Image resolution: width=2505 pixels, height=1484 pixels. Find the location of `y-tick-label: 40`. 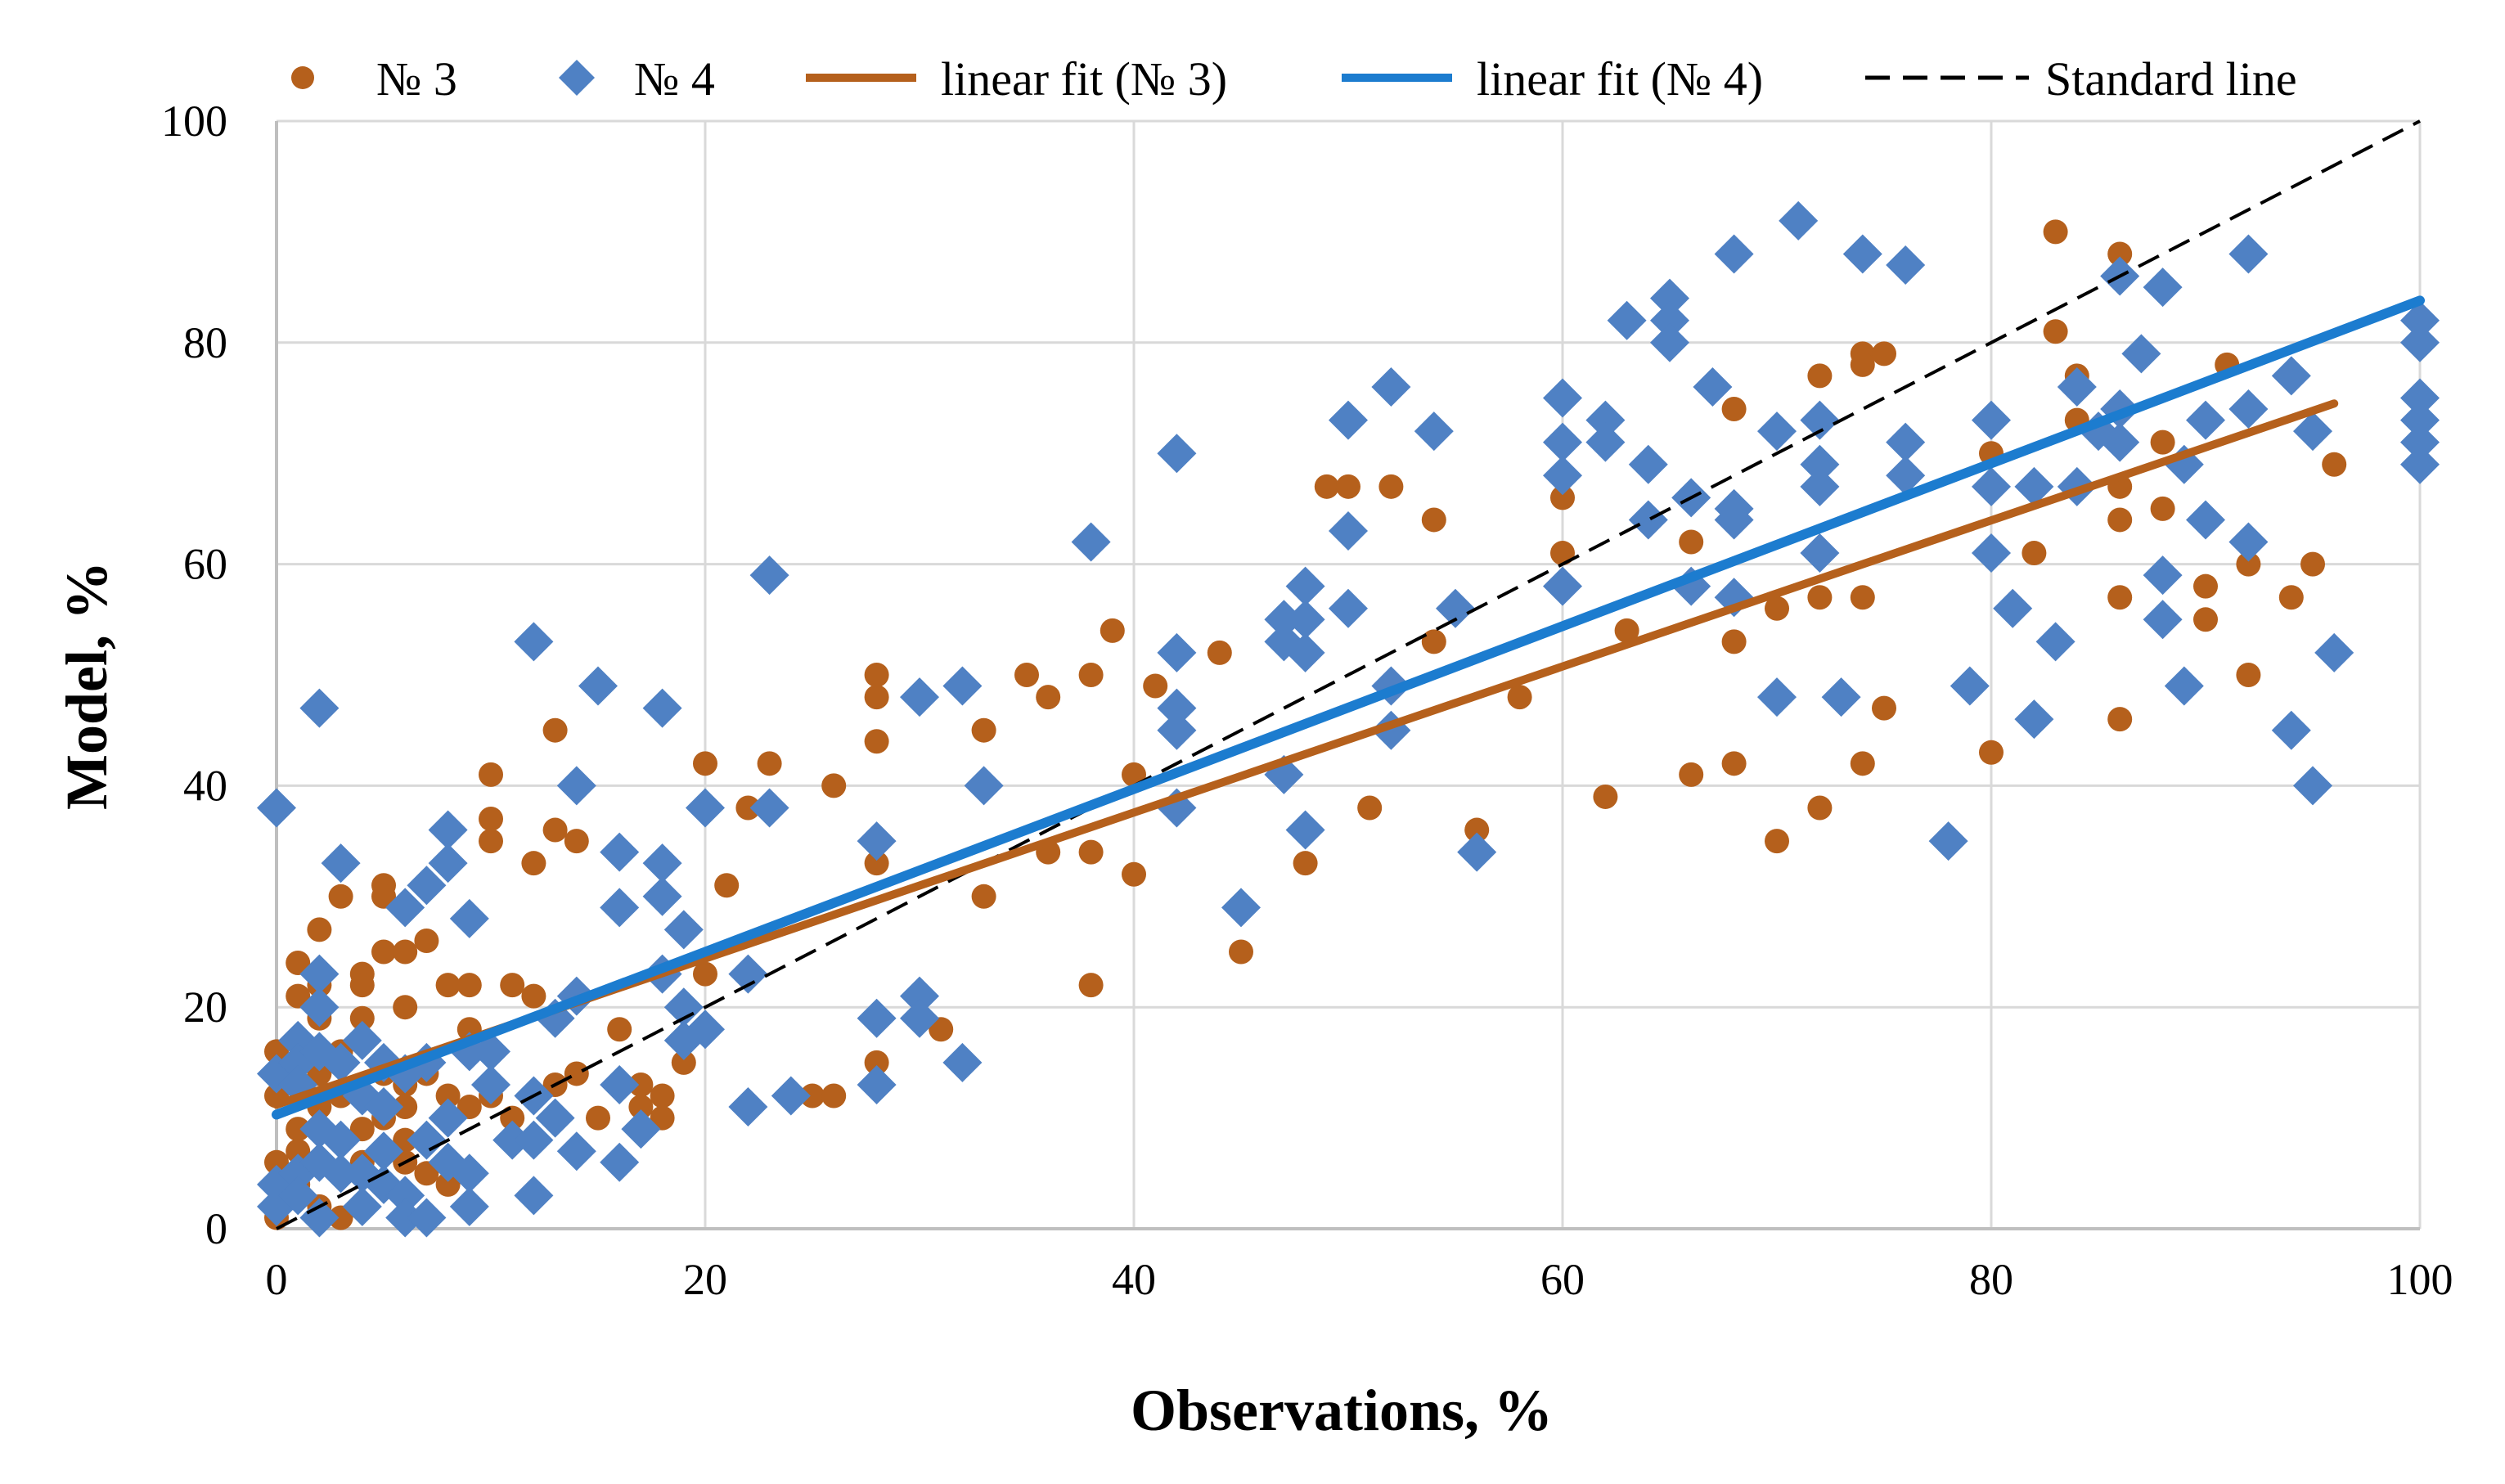

y-tick-label: 40 is located at coordinates (205, 785).